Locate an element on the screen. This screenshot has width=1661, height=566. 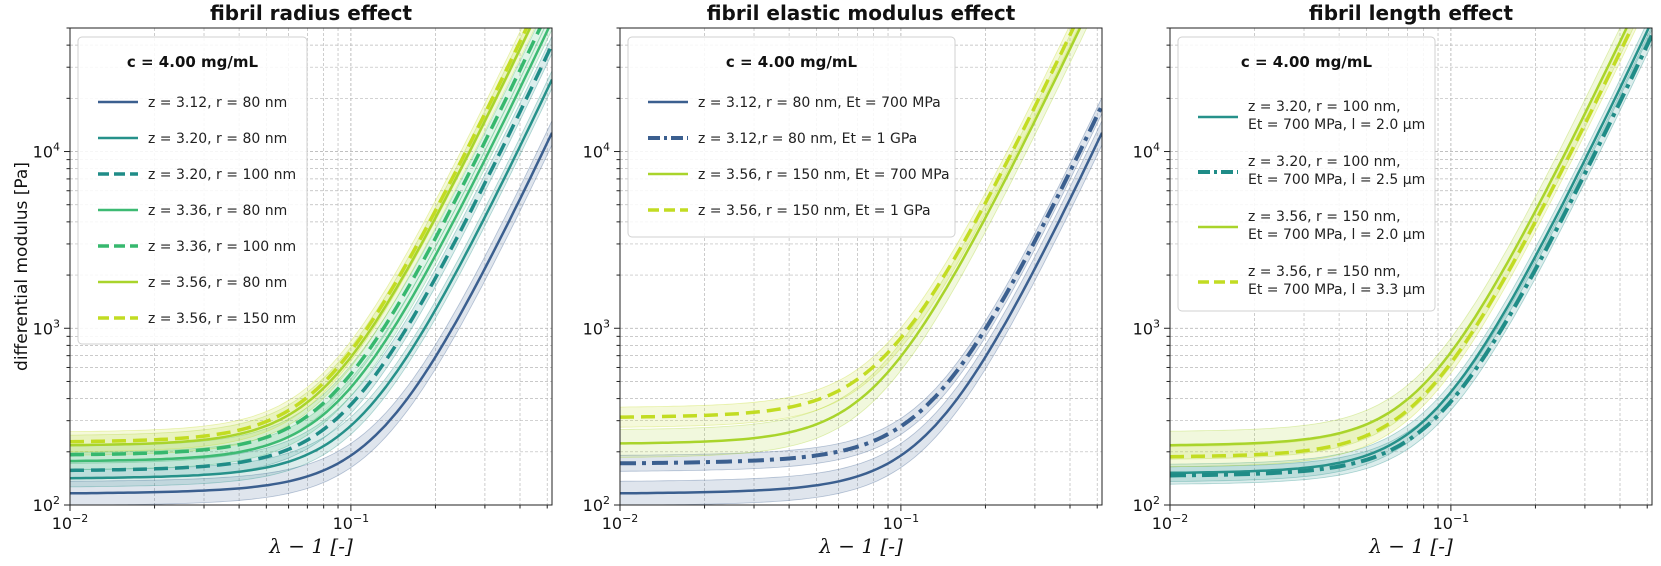
chart-title: fibril elastic modulus effect is located at coordinates (861, 13).